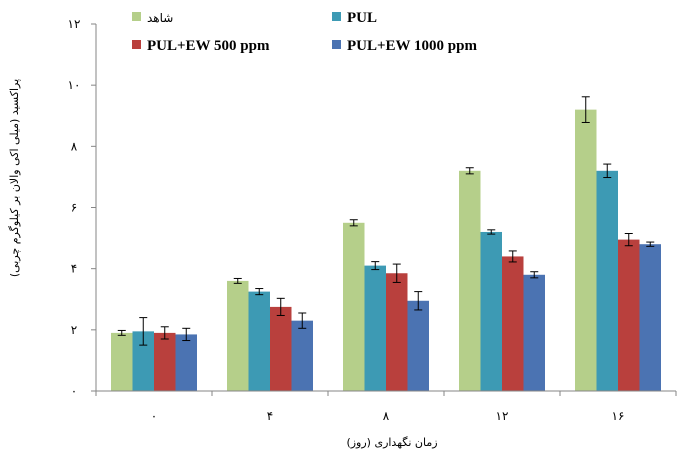  Describe the element at coordinates (618, 416) in the screenshot. I see `x-tick-label: ۱۶` at that location.